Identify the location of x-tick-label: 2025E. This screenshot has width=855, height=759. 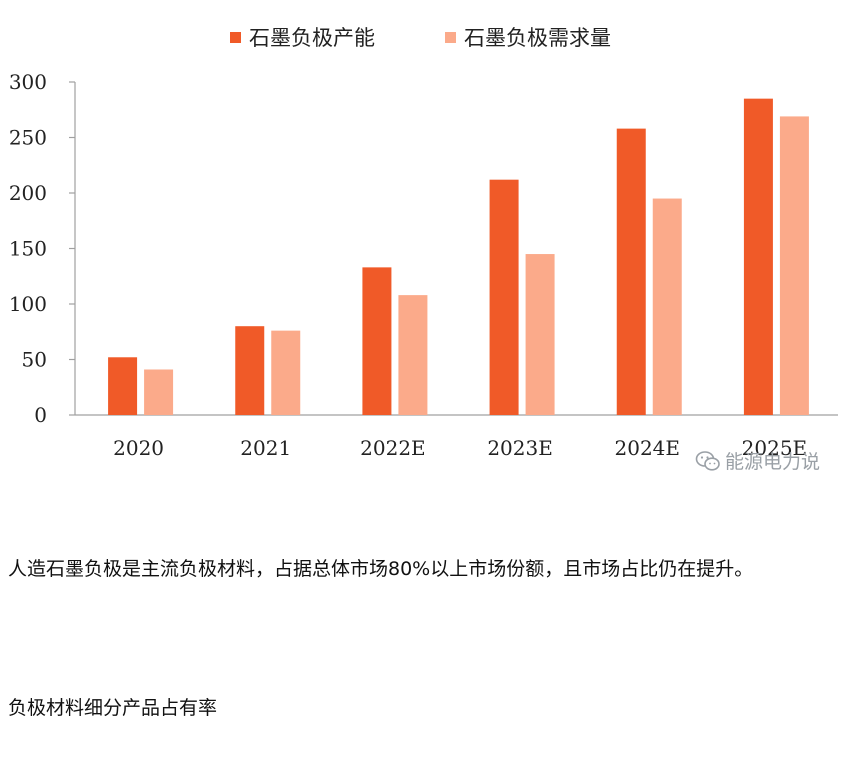
(775, 448).